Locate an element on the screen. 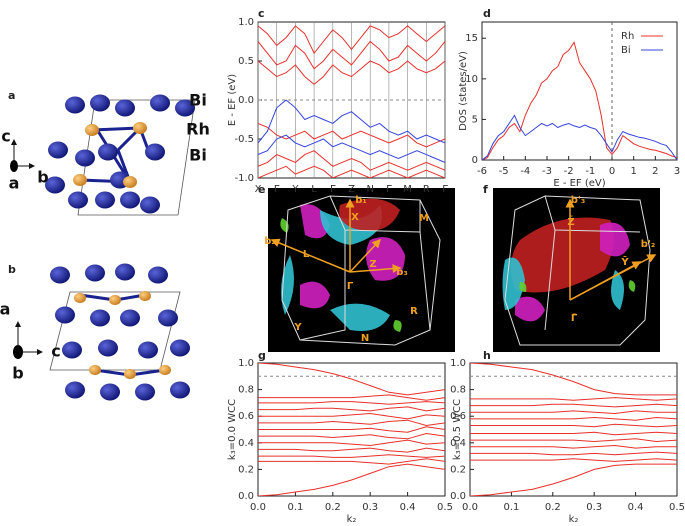 This screenshot has height=526, width=685. fermi-label: Z is located at coordinates (372, 264).